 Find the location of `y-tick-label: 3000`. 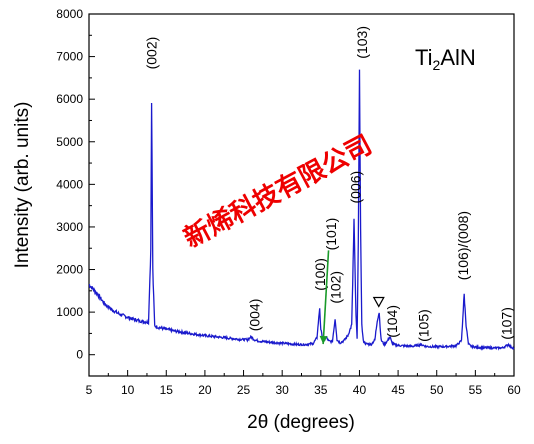

y-tick-label: 3000 is located at coordinates (69, 227).